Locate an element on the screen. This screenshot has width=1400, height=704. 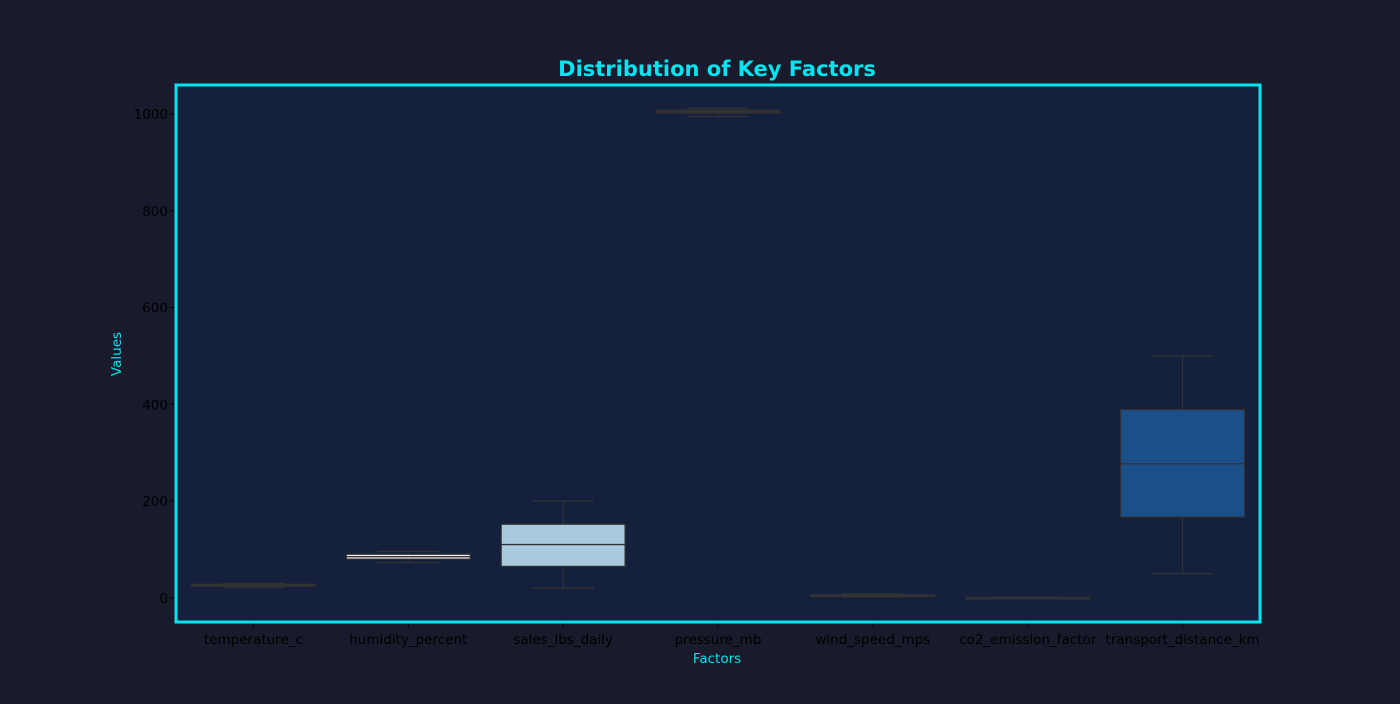
x-tick-label: pressure_mb is located at coordinates (718, 640).